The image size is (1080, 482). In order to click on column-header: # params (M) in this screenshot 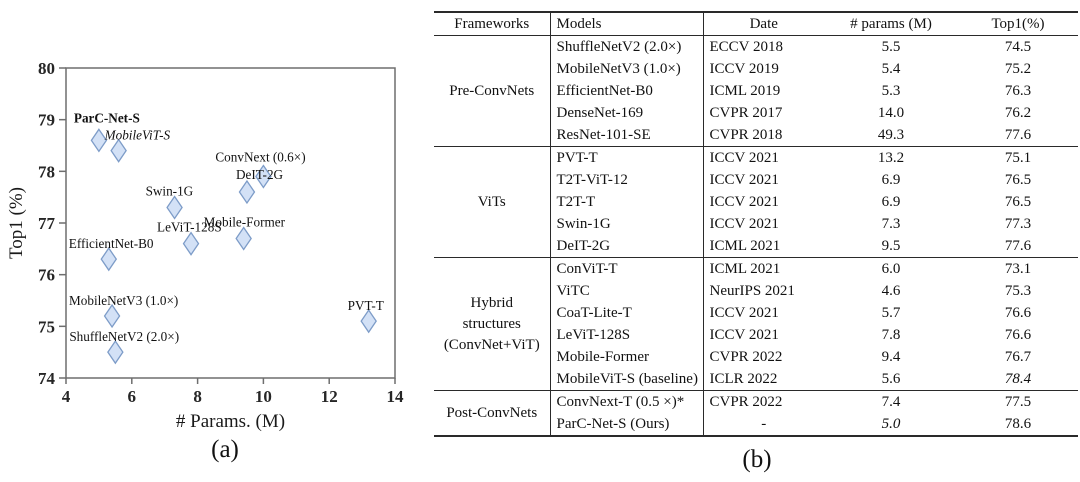, I will do `click(891, 24)`.